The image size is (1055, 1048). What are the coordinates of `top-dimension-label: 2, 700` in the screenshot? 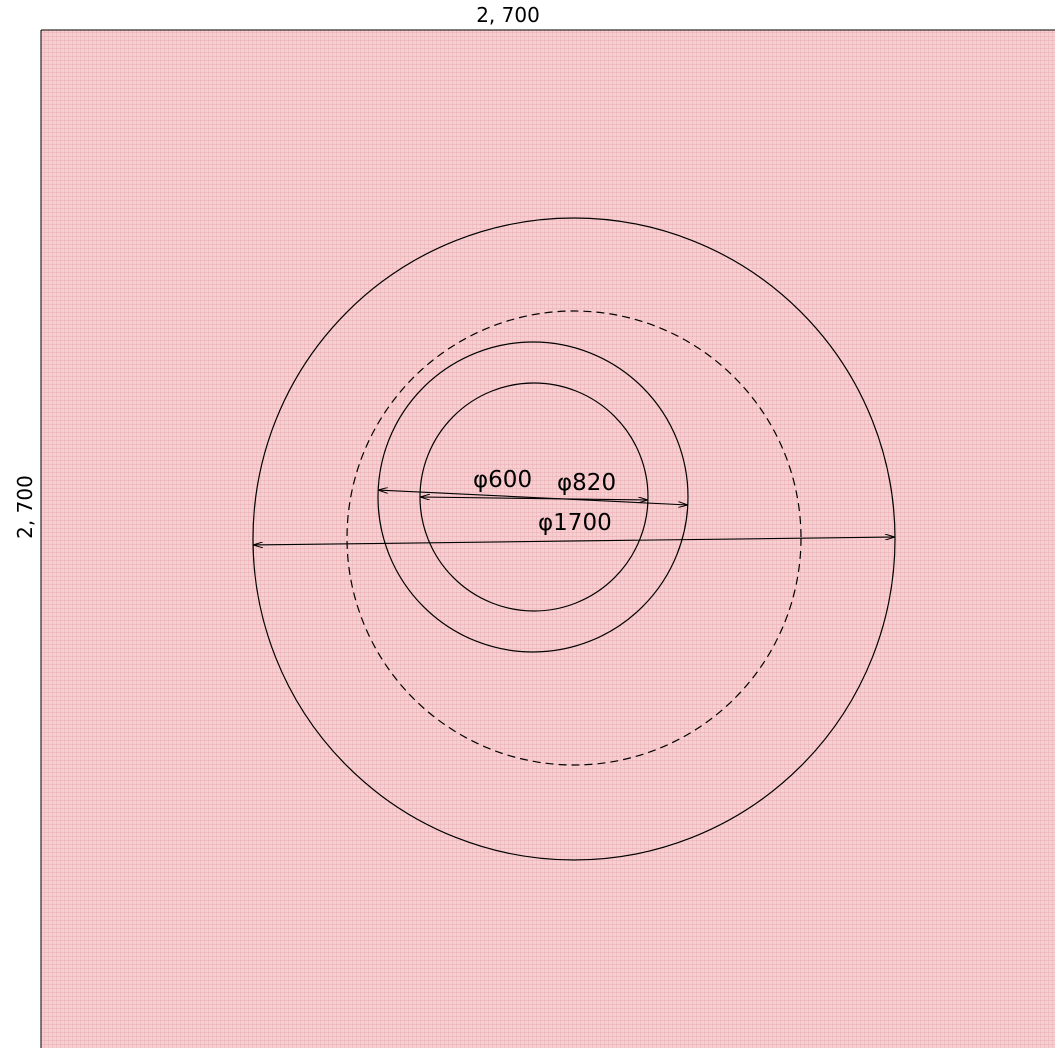 It's located at (508, 15).